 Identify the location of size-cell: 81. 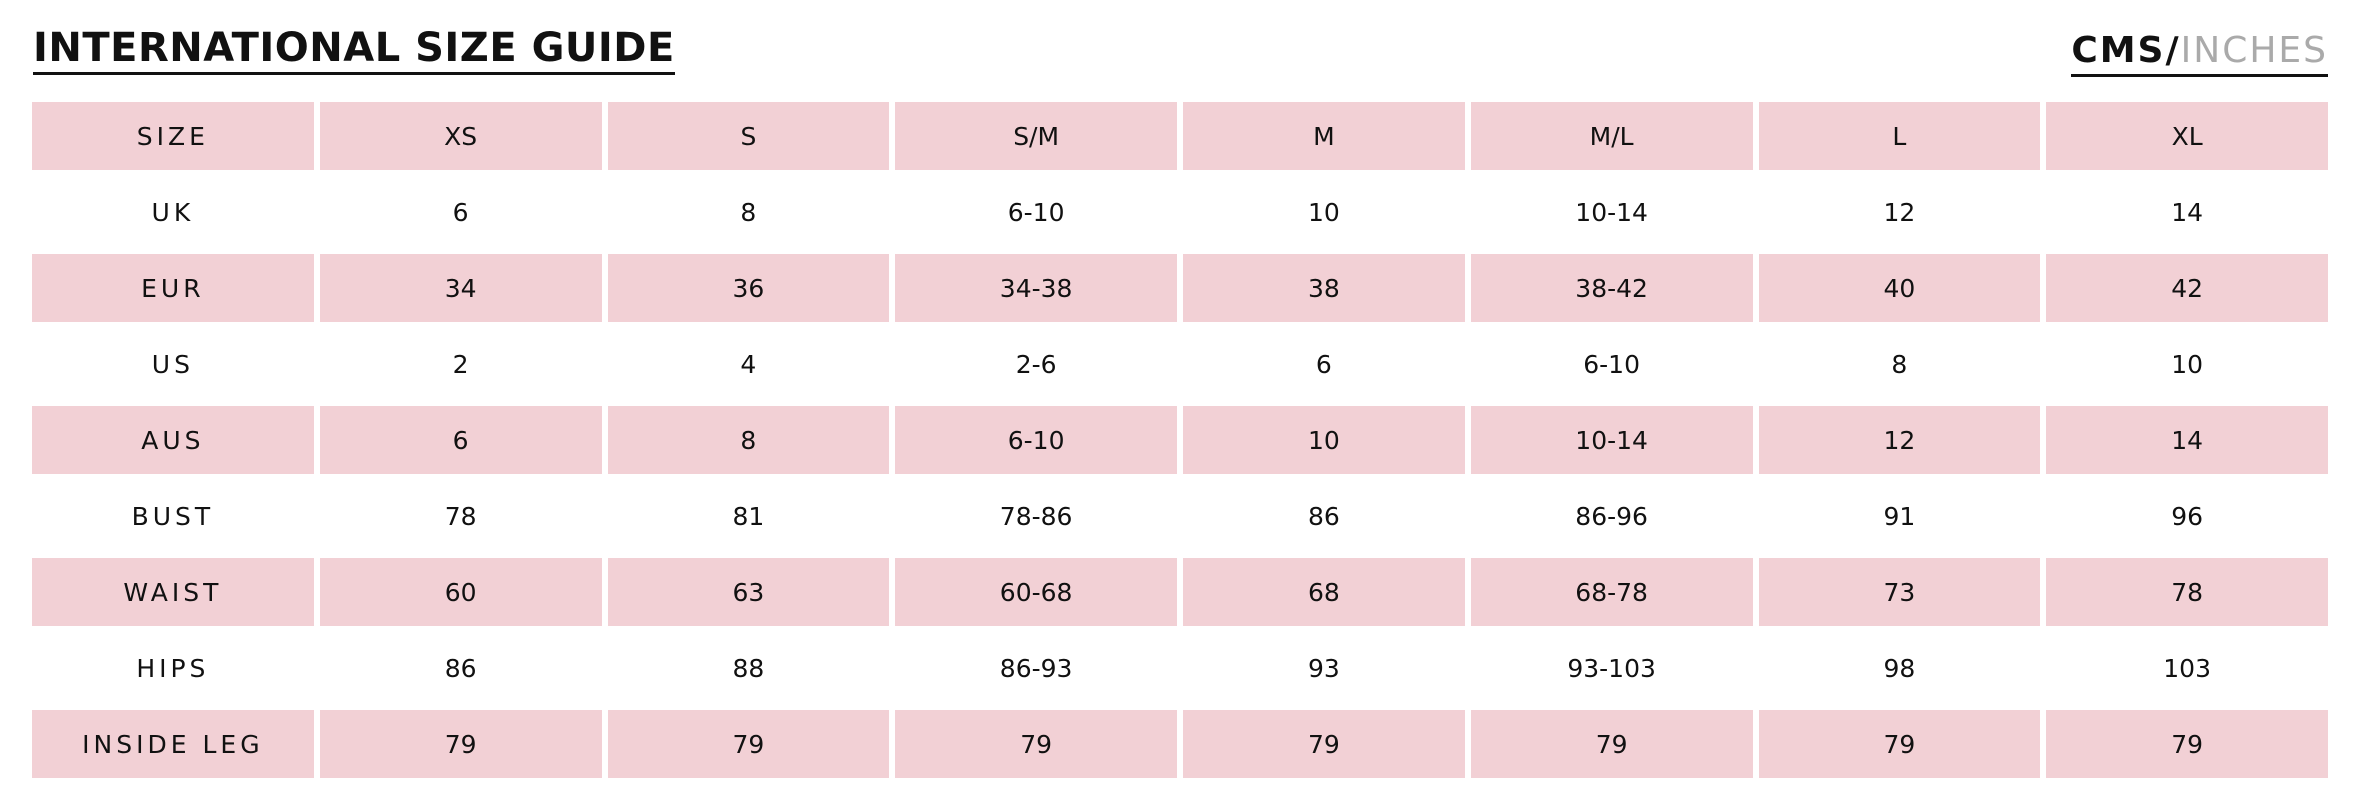
(748, 516).